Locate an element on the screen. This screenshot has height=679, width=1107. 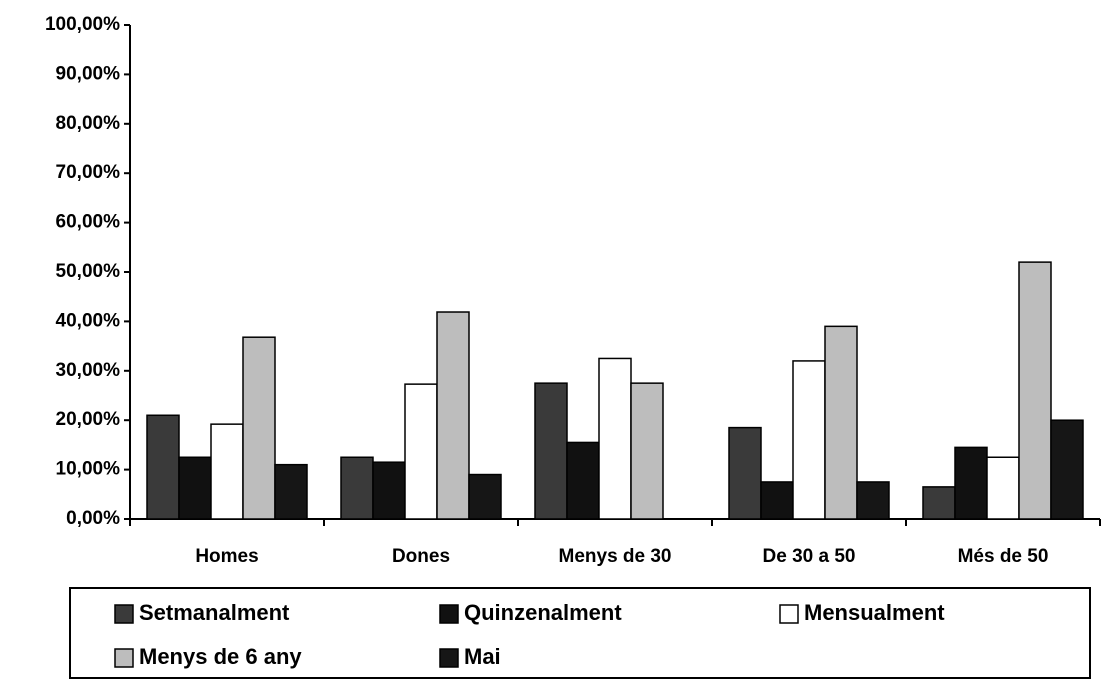
y-tick-label: 80,00% is located at coordinates (88, 123).